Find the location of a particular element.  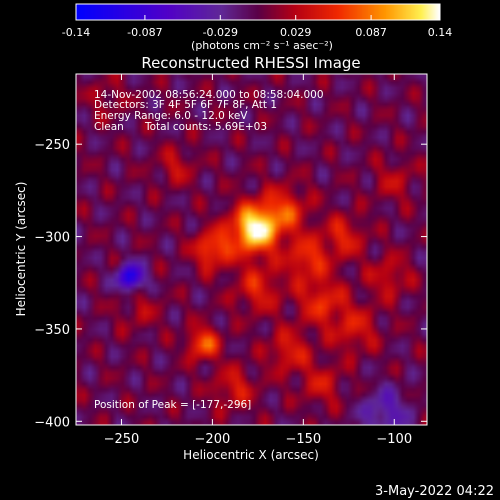

colorbar-tick-label: 0.029 is located at coordinates (296, 32).